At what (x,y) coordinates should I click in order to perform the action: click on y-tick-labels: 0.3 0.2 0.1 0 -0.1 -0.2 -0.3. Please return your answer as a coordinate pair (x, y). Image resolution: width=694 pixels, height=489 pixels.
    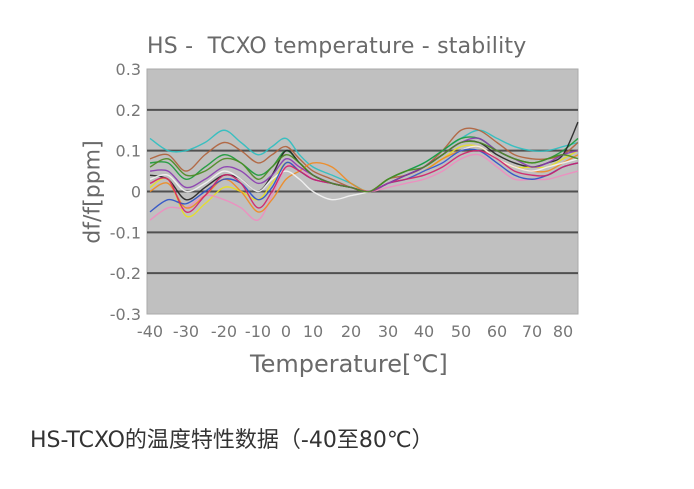
    Looking at the image, I should click on (125, 192).